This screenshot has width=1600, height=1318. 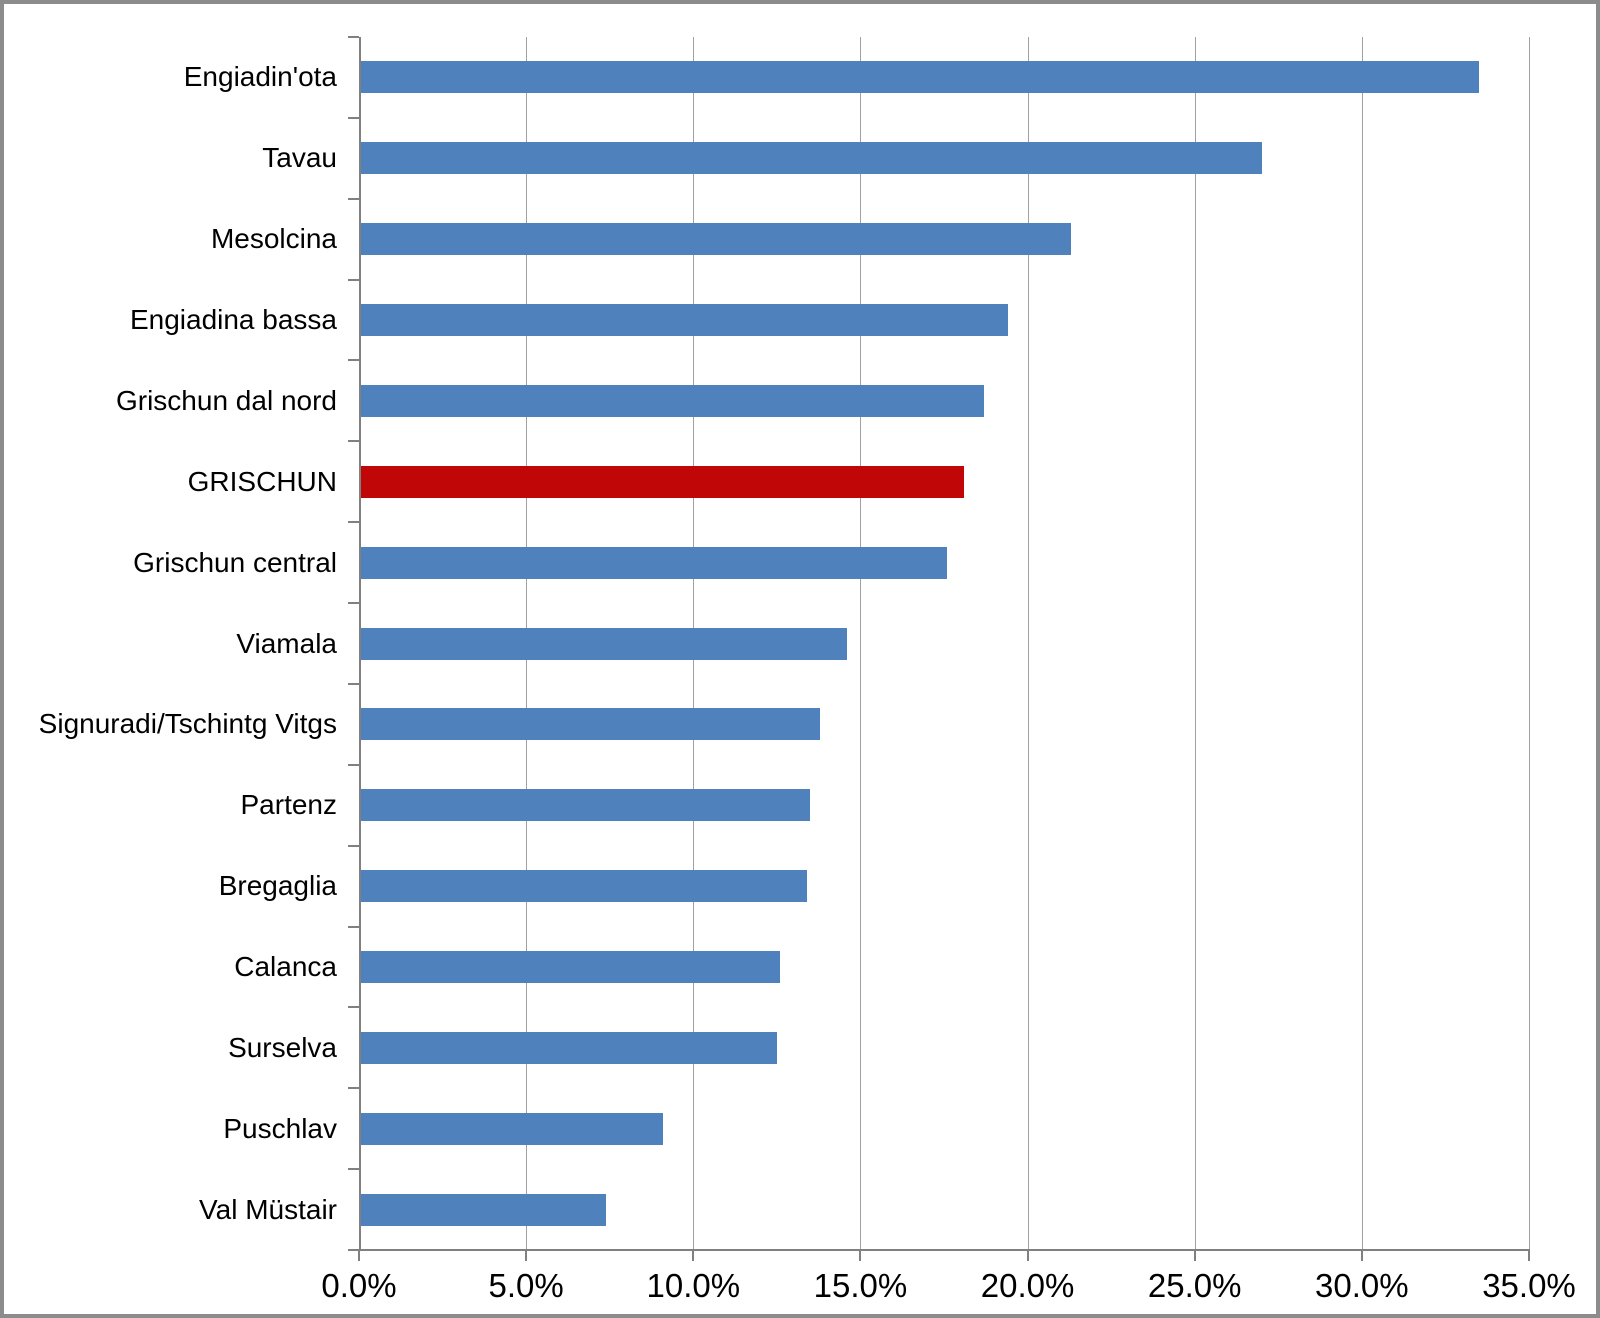 I want to click on category-label-grischun-dal-nord: Grischun dal nord, so click(x=226, y=400).